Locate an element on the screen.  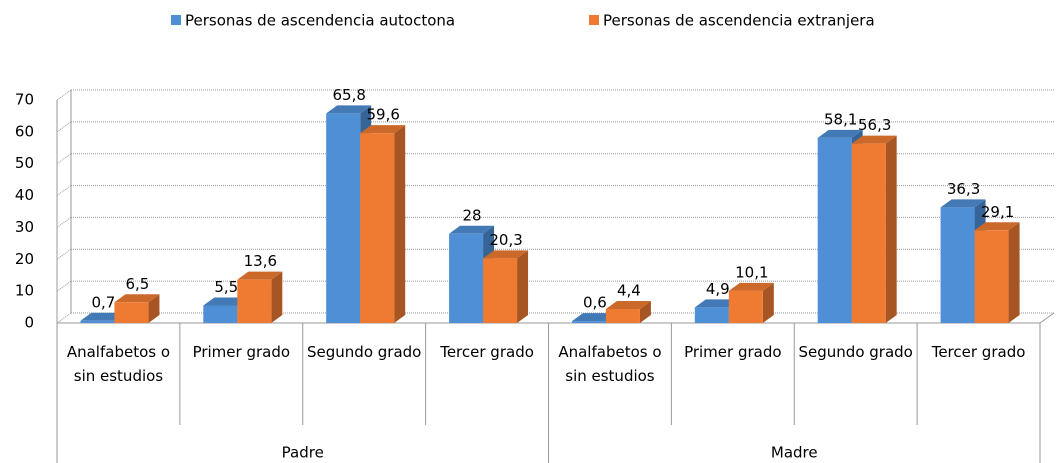
y-tick-label: 60 is located at coordinates (24, 131).